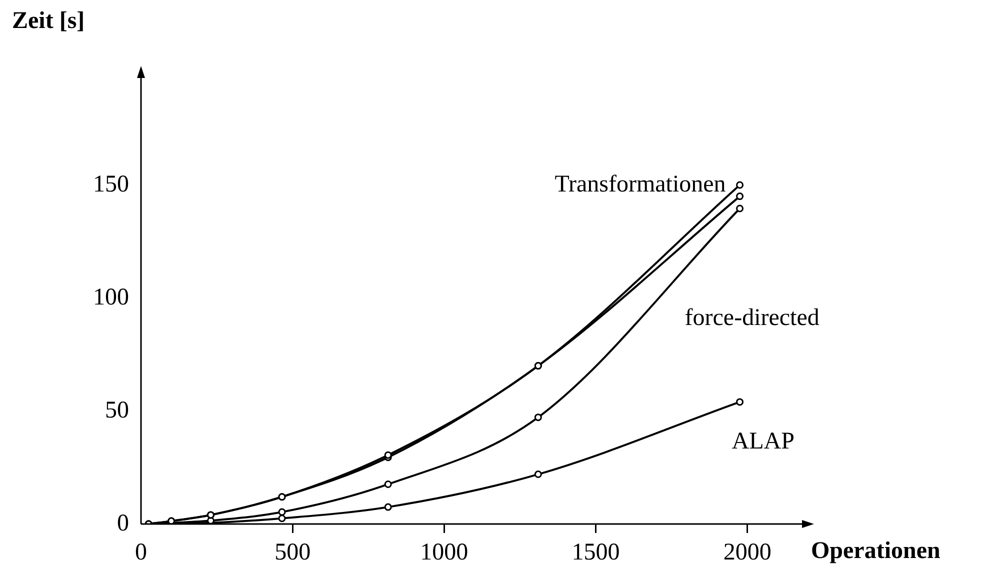  What do you see at coordinates (111, 297) in the screenshot?
I see `y-tick-label: 100` at bounding box center [111, 297].